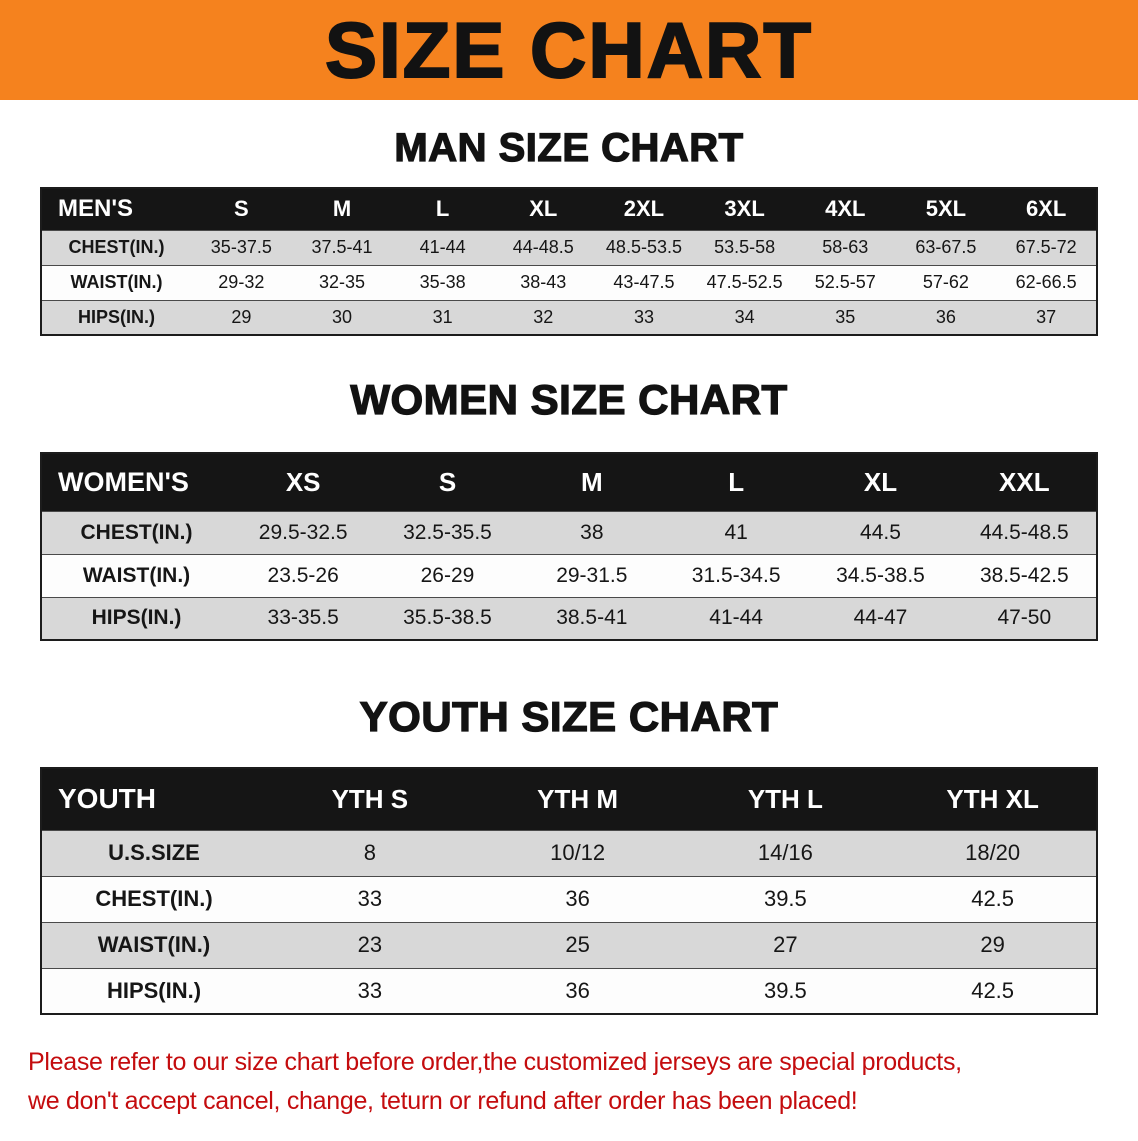 Image resolution: width=1138 pixels, height=1141 pixels. Describe the element at coordinates (303, 618) in the screenshot. I see `size-value: 33-35.5` at that location.